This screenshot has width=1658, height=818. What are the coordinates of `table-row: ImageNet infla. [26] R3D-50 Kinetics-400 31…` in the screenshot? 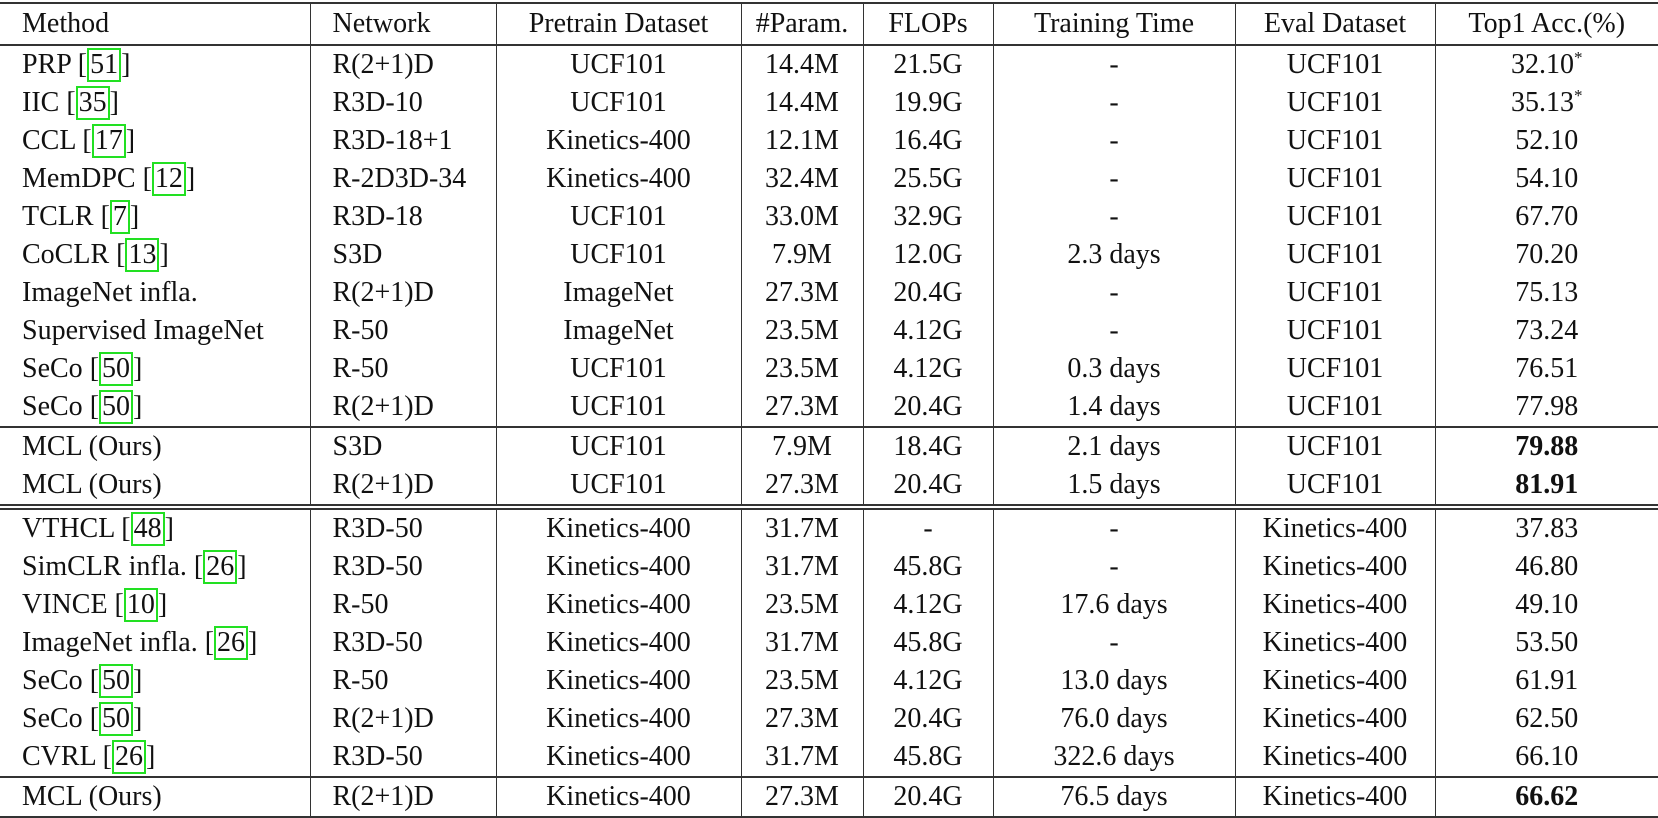 It's located at (829, 643).